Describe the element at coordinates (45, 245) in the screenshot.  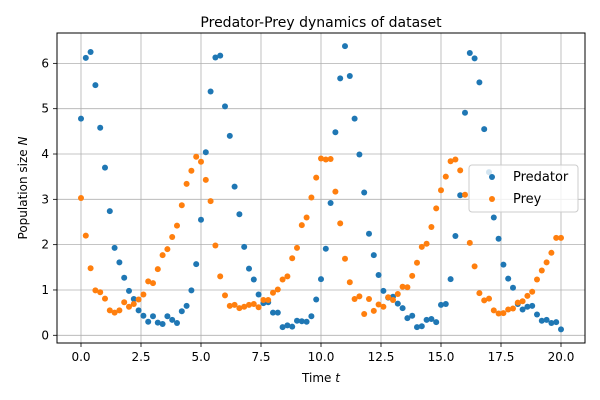
I see `y-tick-label: 2` at that location.